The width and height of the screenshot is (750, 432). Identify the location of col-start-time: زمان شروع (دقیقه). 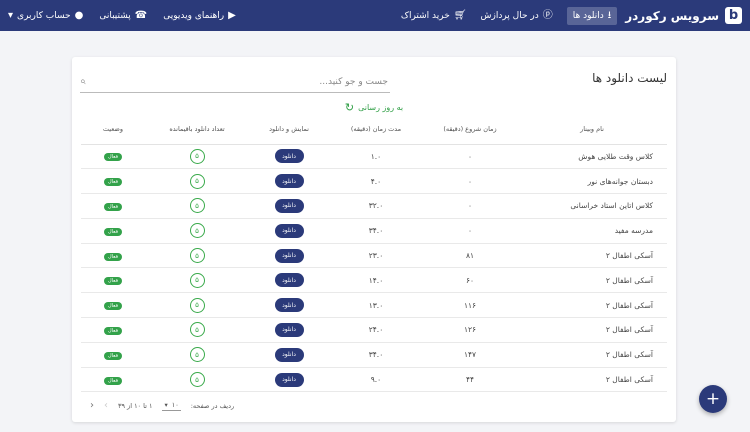
(470, 129).